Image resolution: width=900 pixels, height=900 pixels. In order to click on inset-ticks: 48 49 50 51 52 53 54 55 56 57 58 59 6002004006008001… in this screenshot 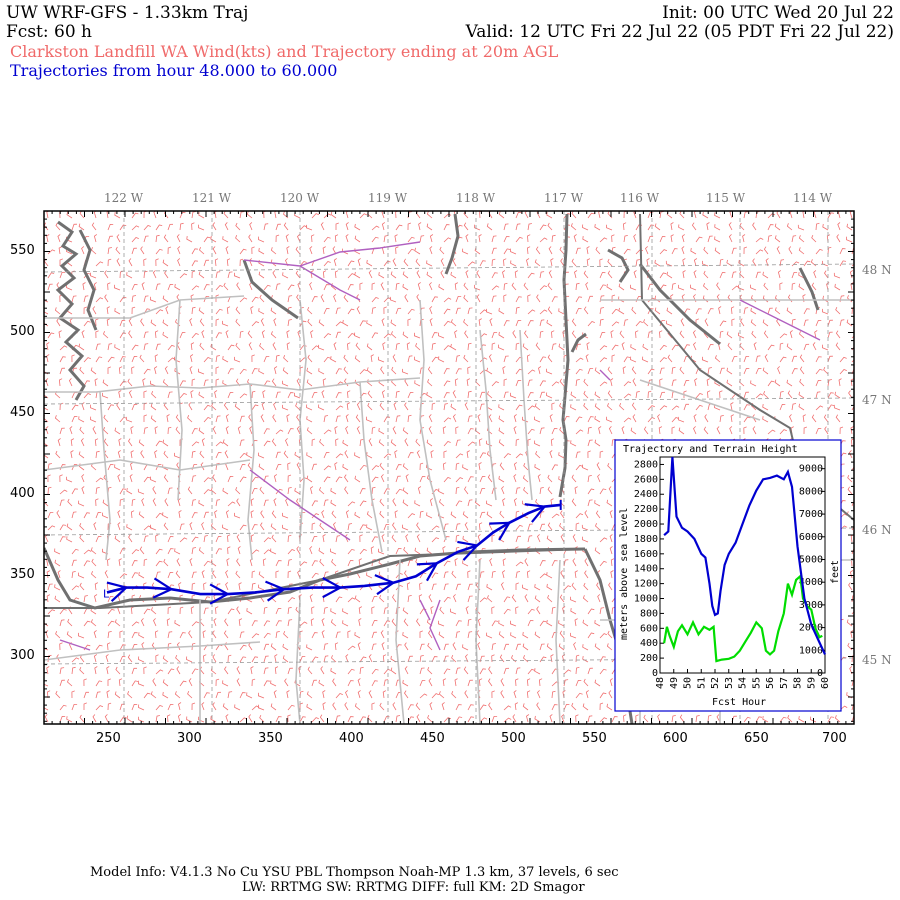, I will do `click(732, 574)`.